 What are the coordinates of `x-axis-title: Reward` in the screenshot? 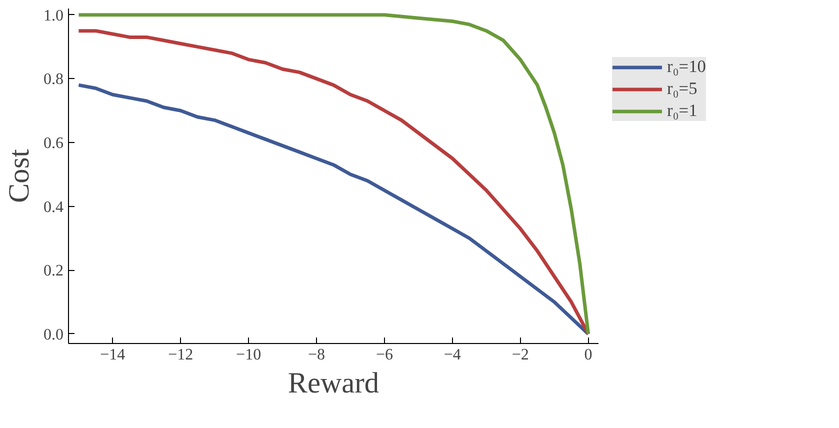 It's located at (334, 384).